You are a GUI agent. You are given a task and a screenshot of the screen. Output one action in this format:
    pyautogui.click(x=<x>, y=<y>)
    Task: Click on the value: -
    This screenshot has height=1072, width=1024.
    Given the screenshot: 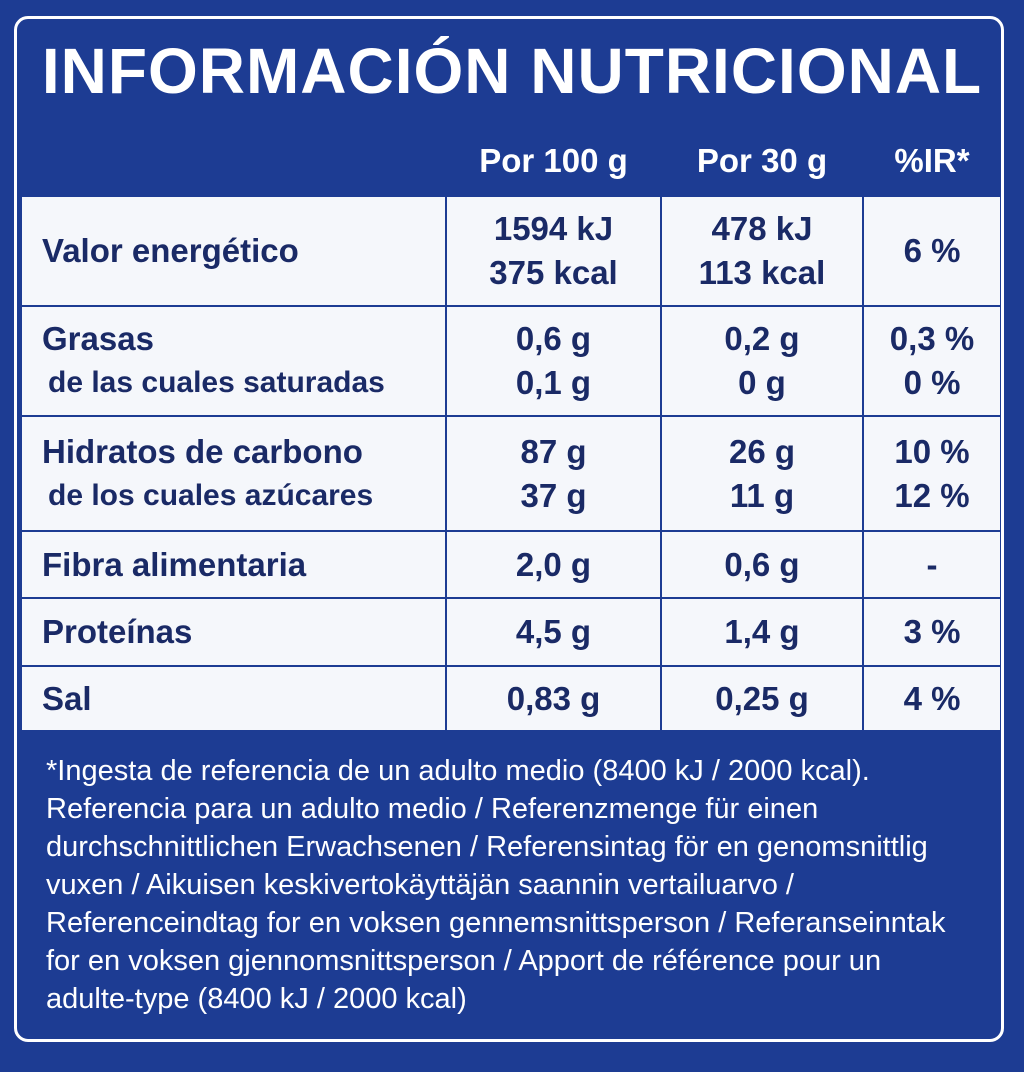 What is the action you would take?
    pyautogui.click(x=932, y=564)
    